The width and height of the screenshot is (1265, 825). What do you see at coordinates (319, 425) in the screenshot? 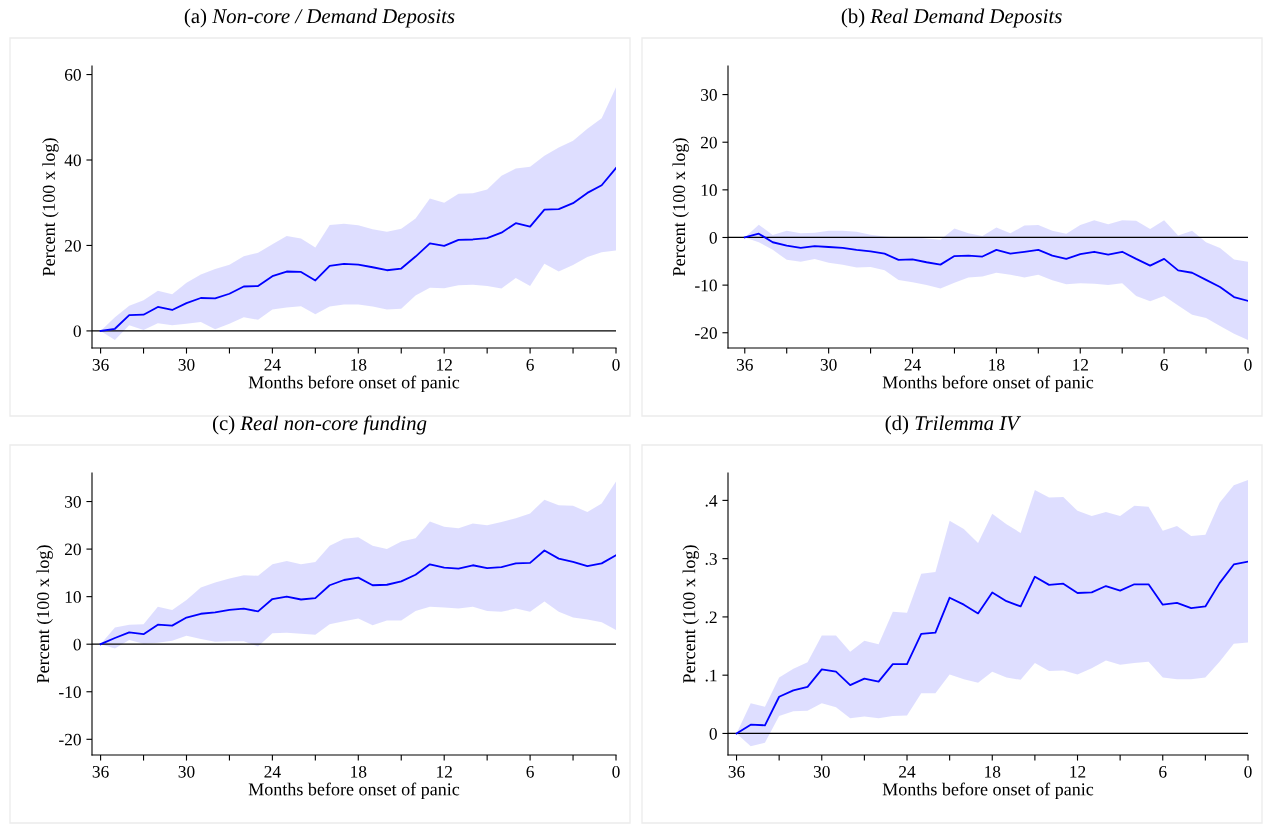
I see `chart-title: (c) Real non-core funding` at bounding box center [319, 425].